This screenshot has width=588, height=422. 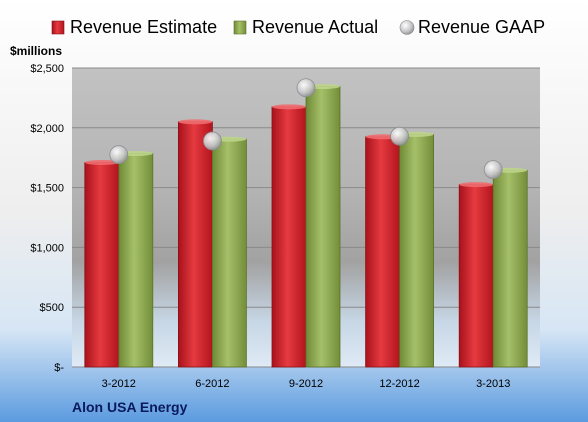 What do you see at coordinates (58, 27) in the screenshot?
I see `legend-estimate-swatch` at bounding box center [58, 27].